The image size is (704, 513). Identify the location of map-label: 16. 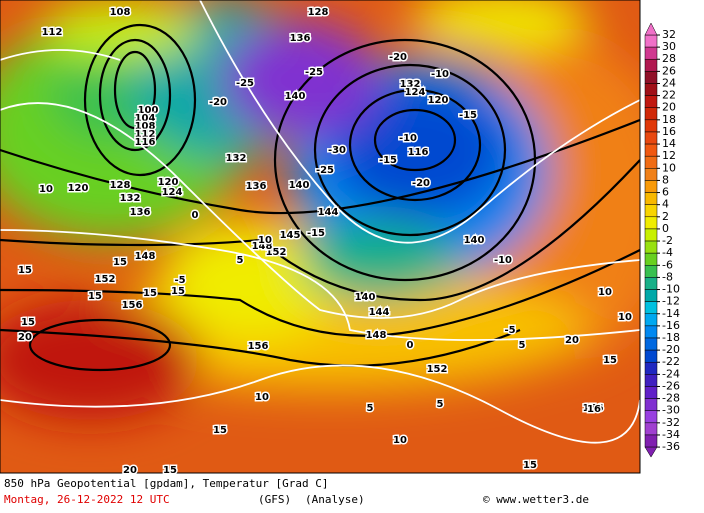
(594, 409).